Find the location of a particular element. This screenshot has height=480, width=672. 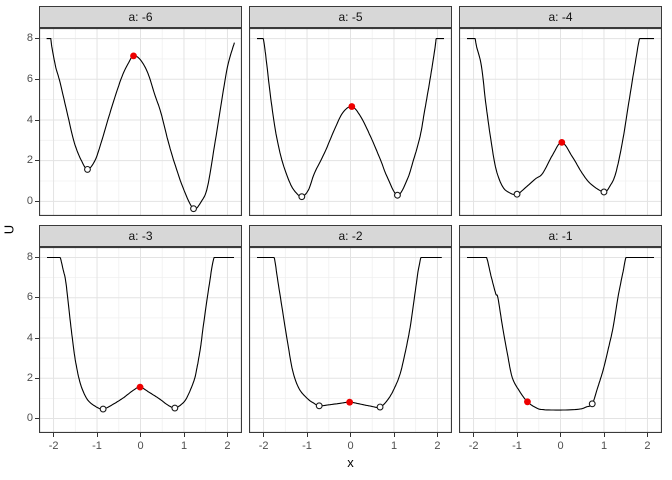

facet-strip-label: a: -5 is located at coordinates (350, 17).